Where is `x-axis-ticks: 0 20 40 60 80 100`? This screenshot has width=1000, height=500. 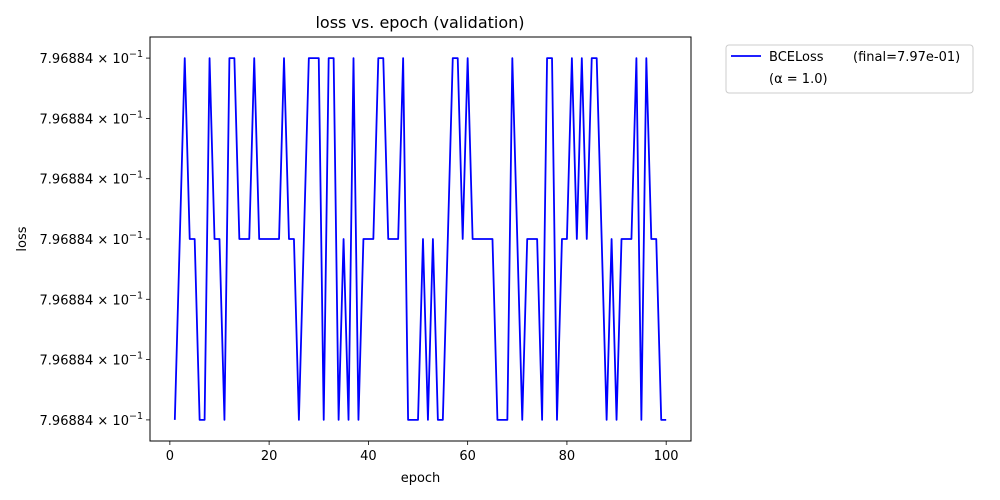 x-axis-ticks: 0 20 40 60 80 100 is located at coordinates (422, 452).